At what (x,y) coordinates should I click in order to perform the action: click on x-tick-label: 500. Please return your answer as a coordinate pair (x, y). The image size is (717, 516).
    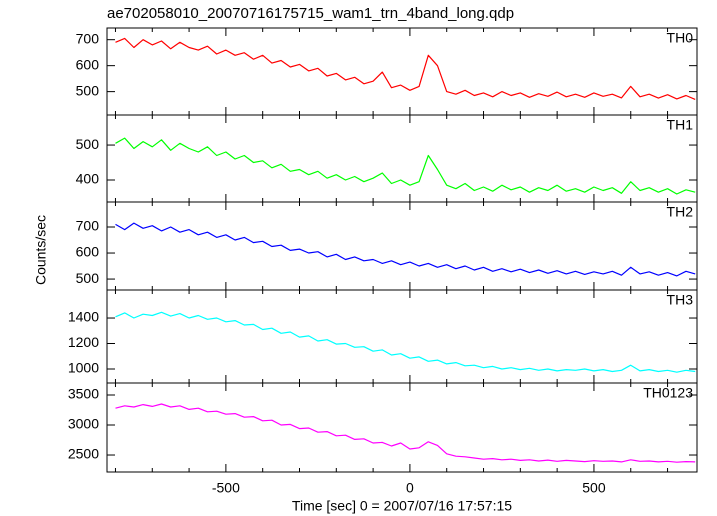
    Looking at the image, I should click on (594, 488).